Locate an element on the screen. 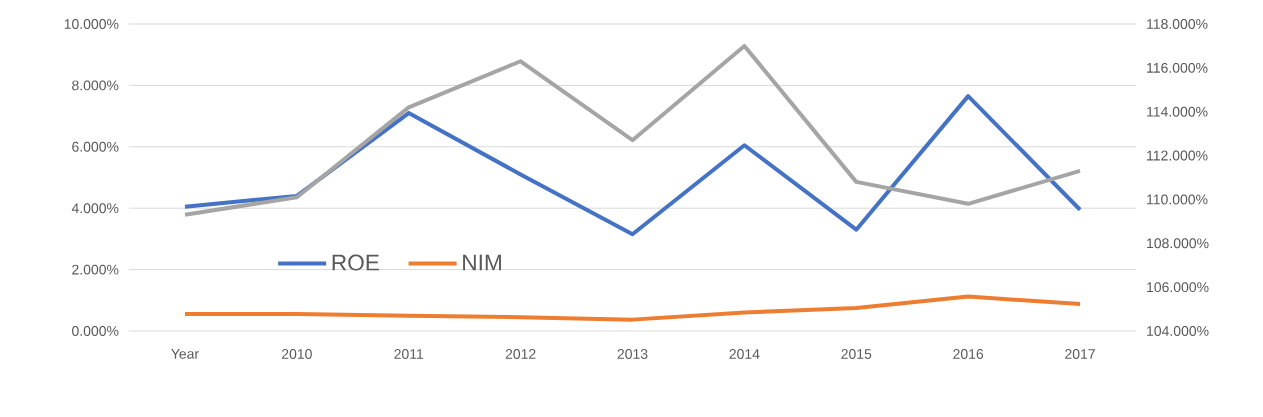 Image resolution: width=1263 pixels, height=417 pixels. y-tick-label: 8.000% is located at coordinates (95, 85).